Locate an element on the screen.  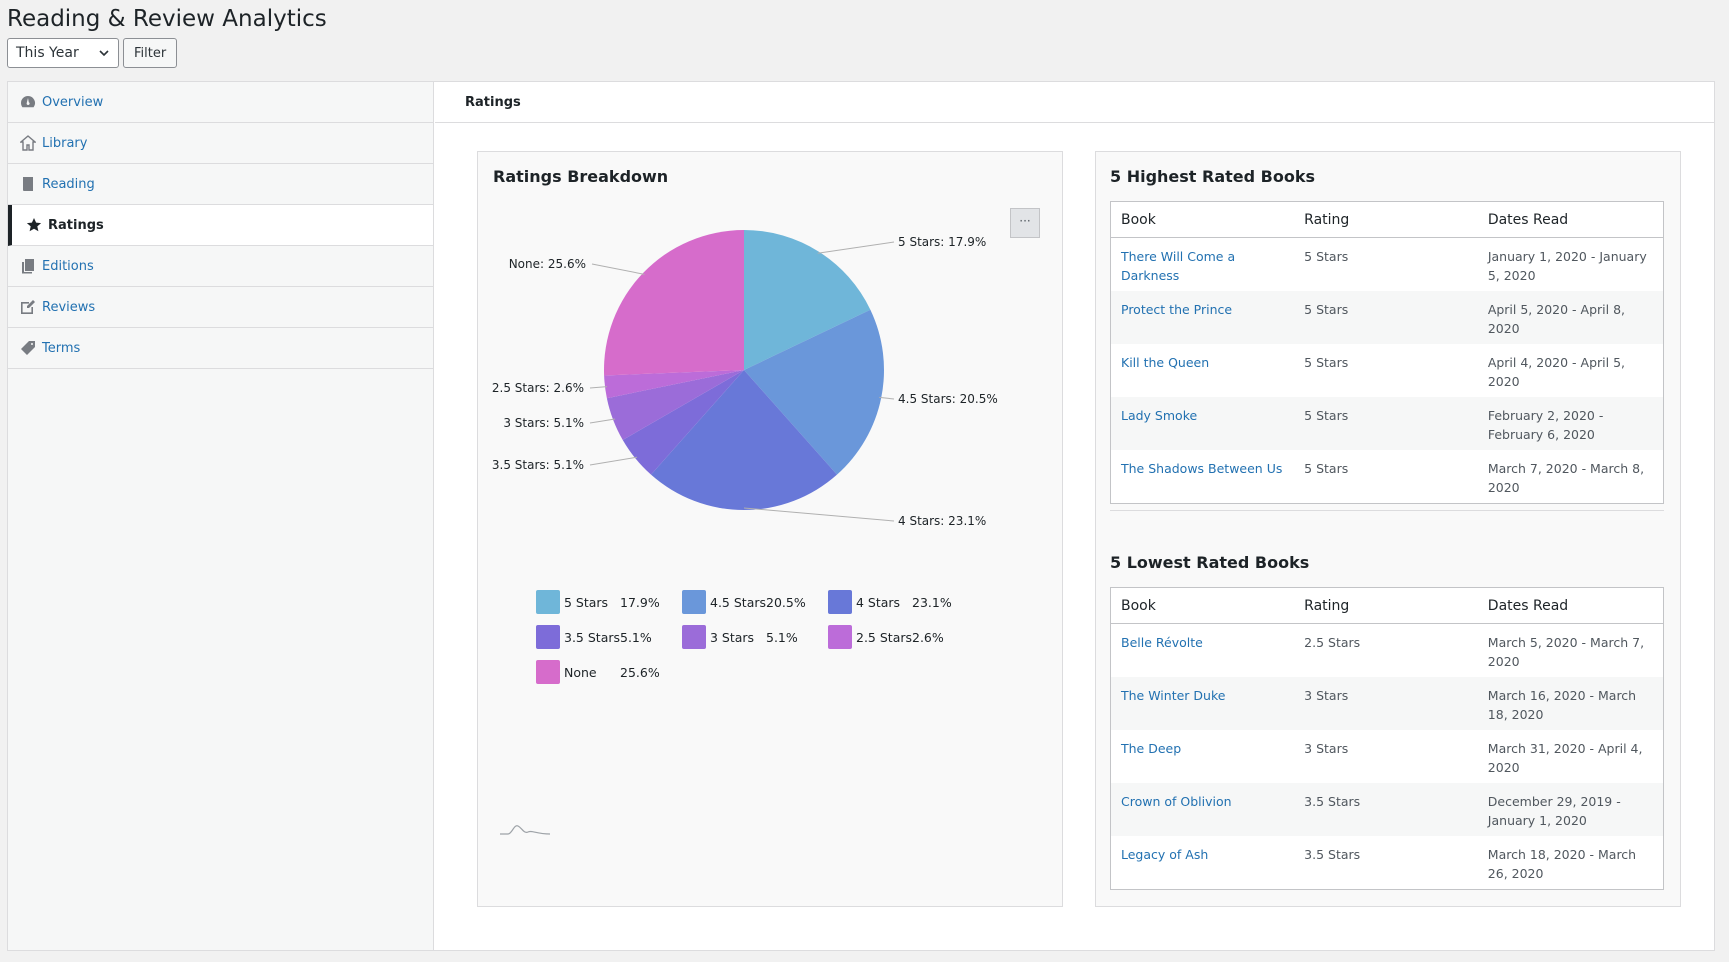
legend-value: 17.9% is located at coordinates (640, 602).